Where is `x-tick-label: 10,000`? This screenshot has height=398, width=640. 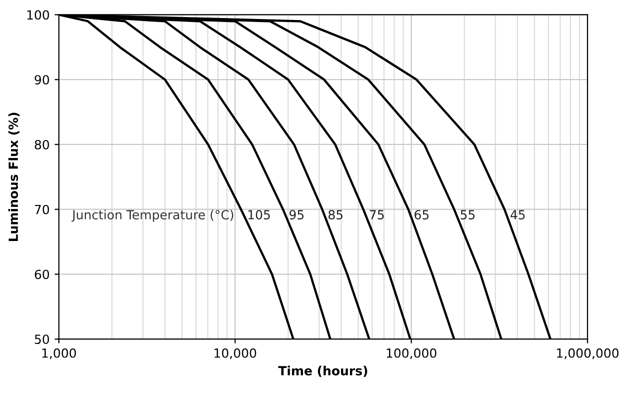 x-tick-label: 10,000 is located at coordinates (235, 354).